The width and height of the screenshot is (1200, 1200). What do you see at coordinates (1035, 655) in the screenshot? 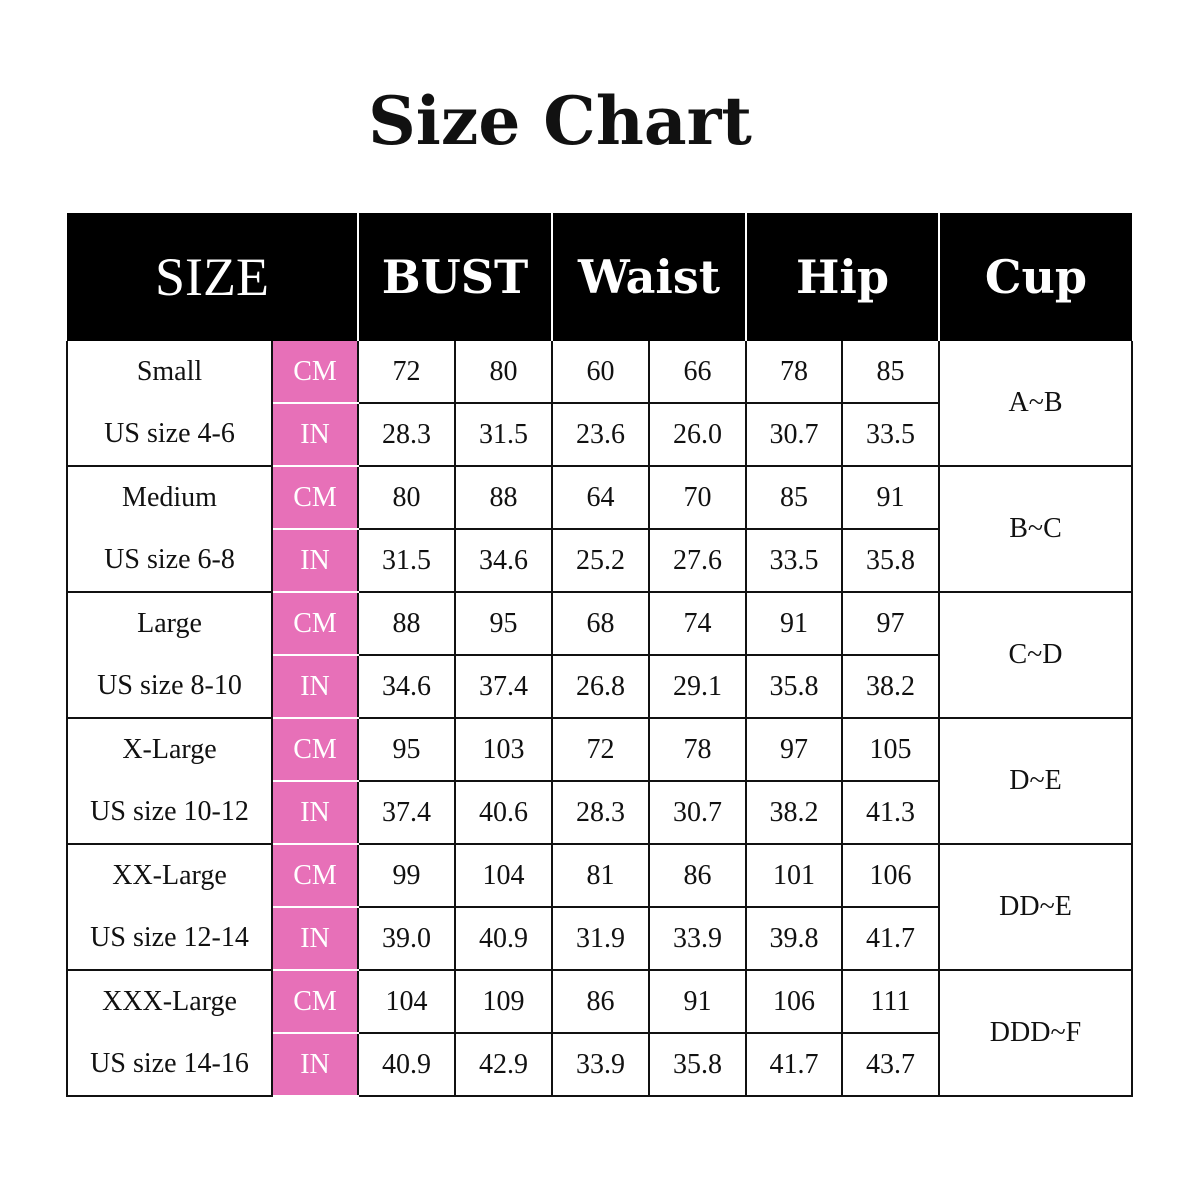
I see `cup-cell: C~D` at bounding box center [1035, 655].